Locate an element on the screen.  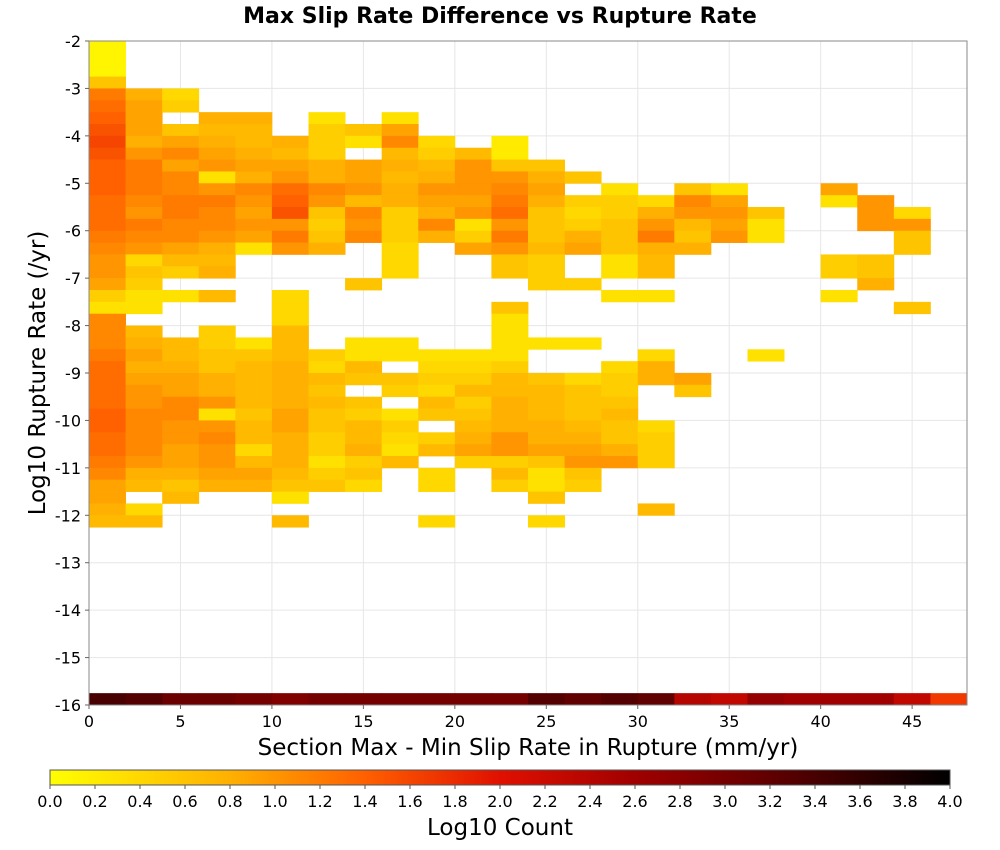
y-tick-label: -7 is located at coordinates (73, 278).